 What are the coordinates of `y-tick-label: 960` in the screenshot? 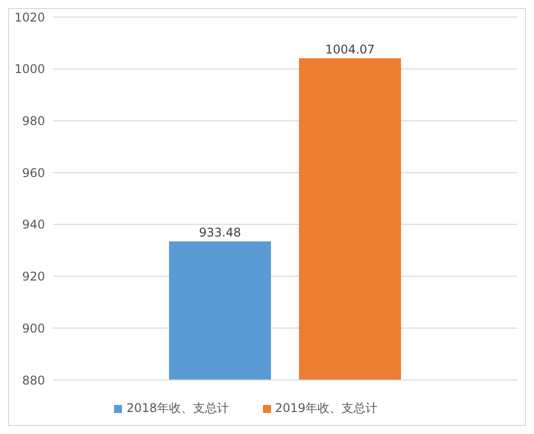 It's located at (33, 173).